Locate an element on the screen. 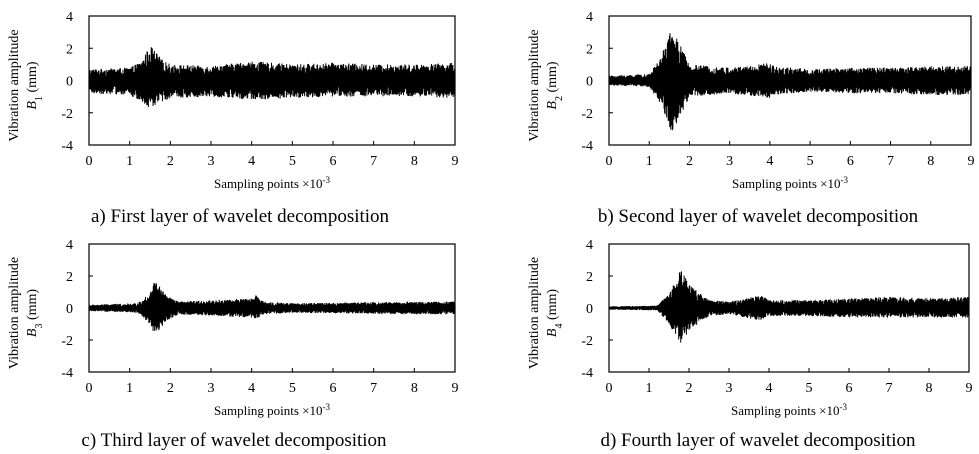  panel-caption: b) Second layer of wavelet decomposition is located at coordinates (758, 216).